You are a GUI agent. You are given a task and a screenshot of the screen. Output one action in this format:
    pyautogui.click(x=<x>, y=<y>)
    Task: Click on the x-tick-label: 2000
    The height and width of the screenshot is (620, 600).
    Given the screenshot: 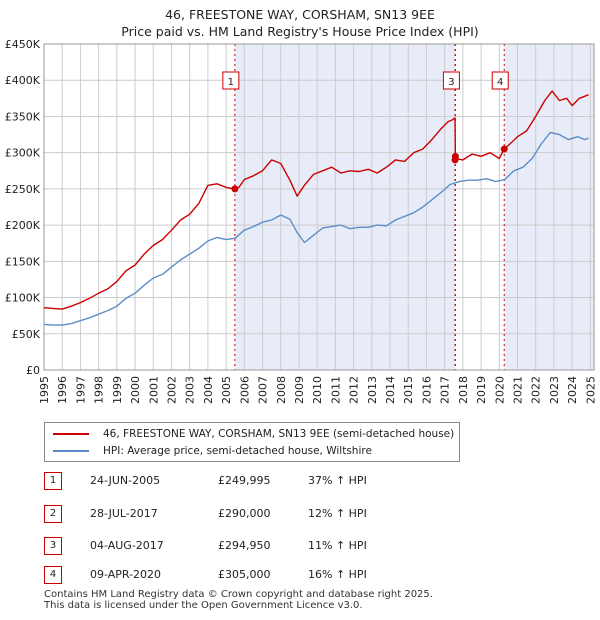 What is the action you would take?
    pyautogui.click(x=135, y=390)
    